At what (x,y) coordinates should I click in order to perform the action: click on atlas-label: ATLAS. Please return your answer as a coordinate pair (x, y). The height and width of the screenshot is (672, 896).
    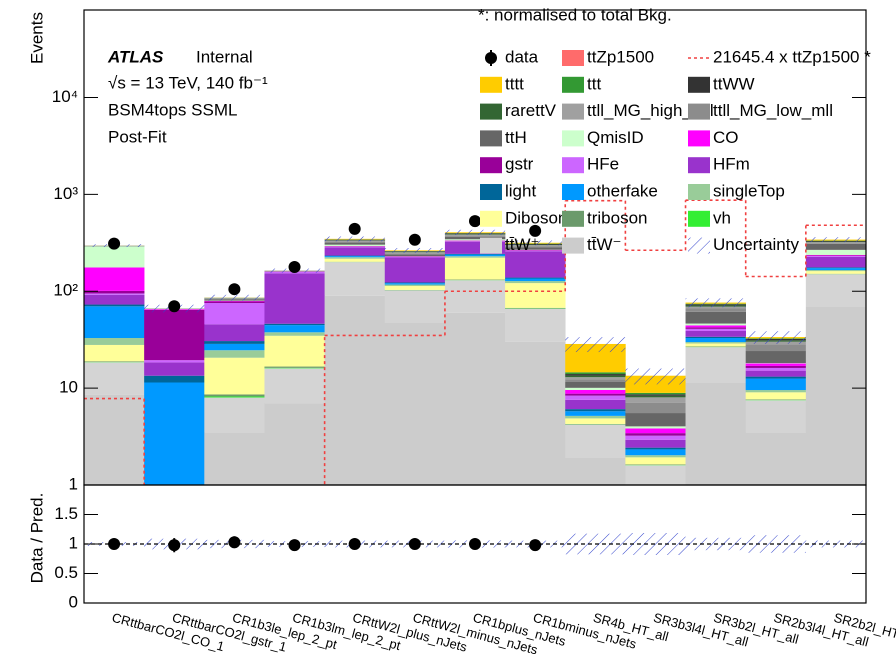
    Looking at the image, I should click on (135, 56).